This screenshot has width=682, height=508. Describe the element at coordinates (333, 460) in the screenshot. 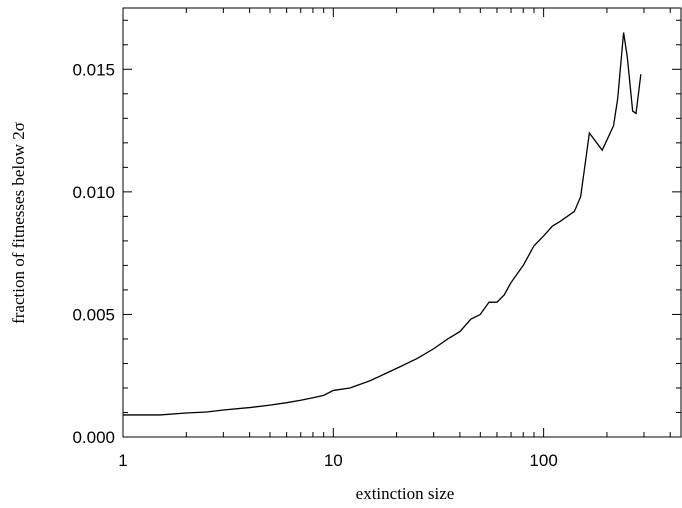

I see `x-tick-label: 10` at that location.